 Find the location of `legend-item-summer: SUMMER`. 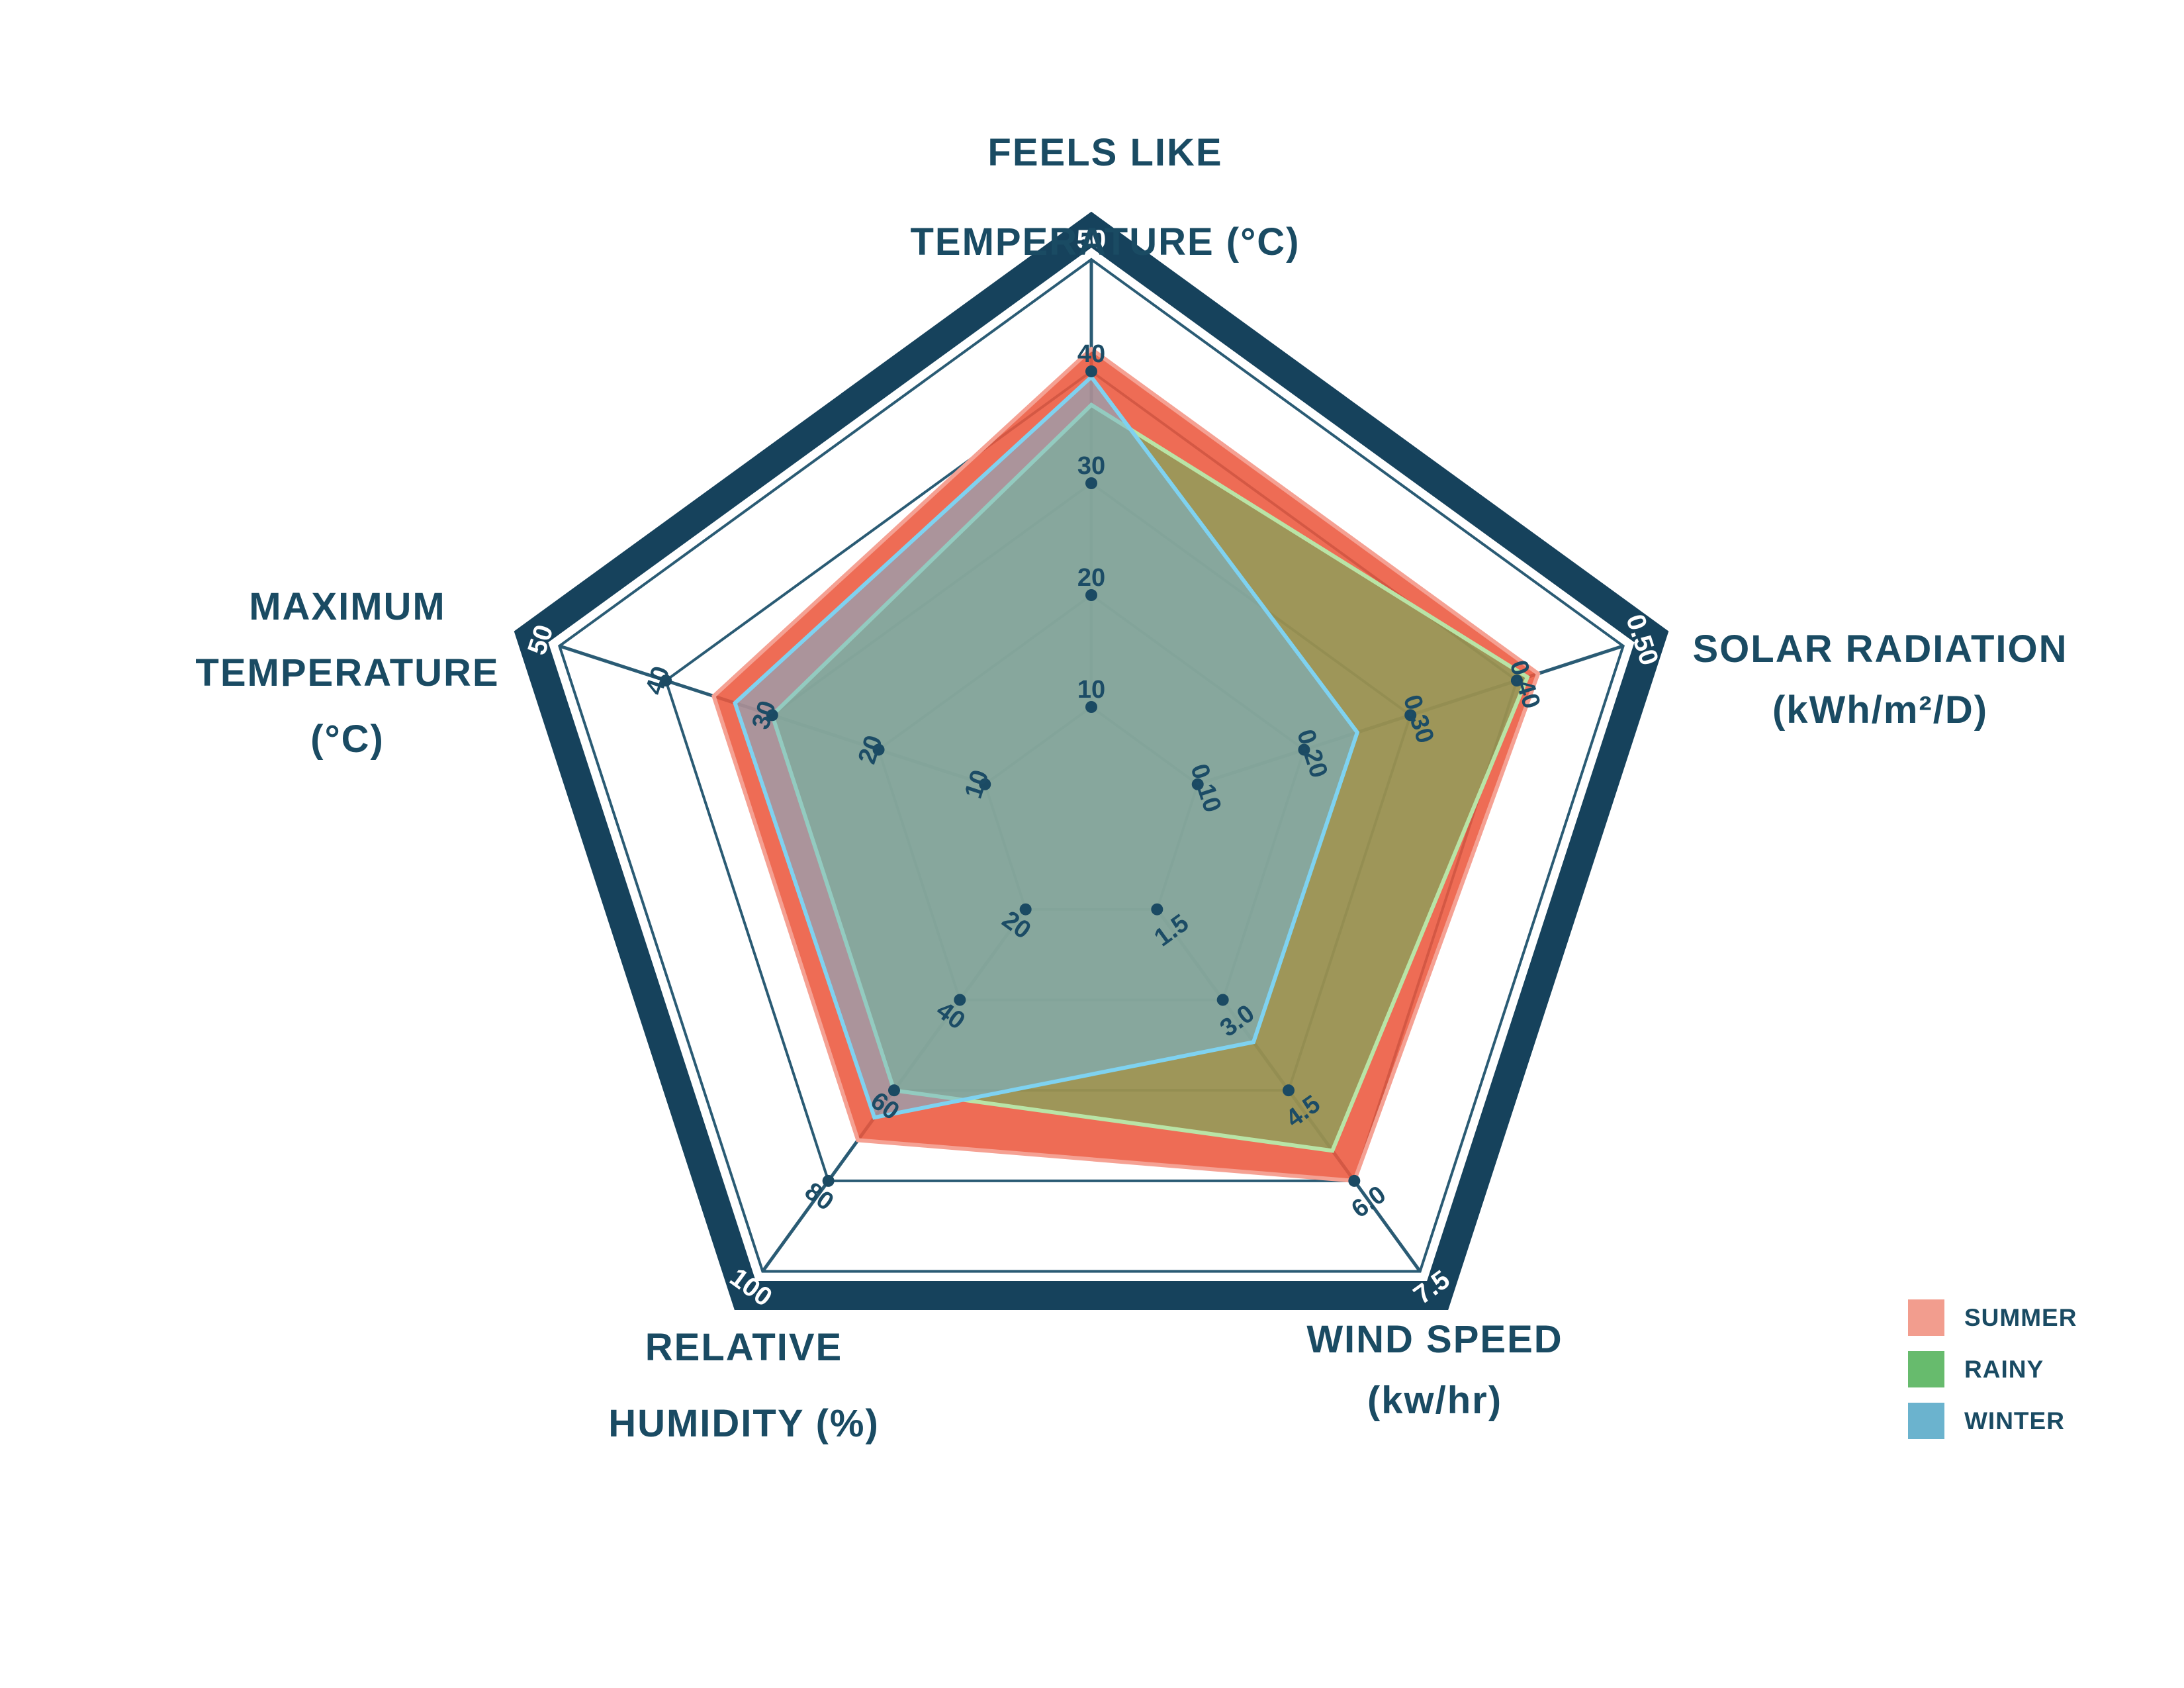

legend-item-summer: SUMMER is located at coordinates (1992, 1317).